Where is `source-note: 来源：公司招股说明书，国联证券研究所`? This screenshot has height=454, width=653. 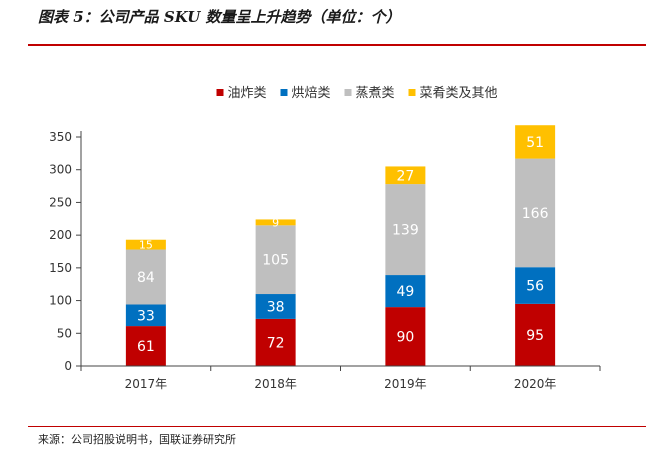 source-note: 来源：公司招股说明书，国联证券研究所 is located at coordinates (137, 439).